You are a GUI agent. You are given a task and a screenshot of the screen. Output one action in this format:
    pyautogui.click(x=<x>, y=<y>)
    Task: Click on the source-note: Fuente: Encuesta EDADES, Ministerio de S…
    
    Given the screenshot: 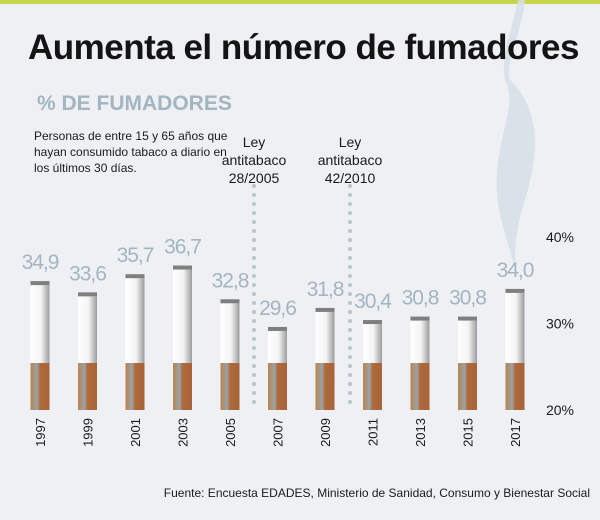 What is the action you would take?
    pyautogui.click(x=376, y=493)
    